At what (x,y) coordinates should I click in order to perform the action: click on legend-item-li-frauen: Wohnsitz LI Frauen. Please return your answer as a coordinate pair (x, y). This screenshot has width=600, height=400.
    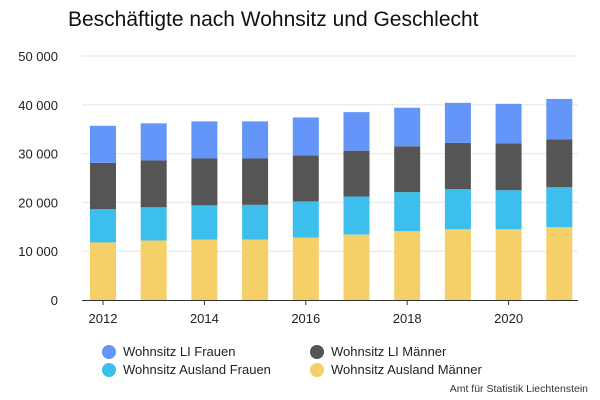
    Looking at the image, I should click on (206, 351).